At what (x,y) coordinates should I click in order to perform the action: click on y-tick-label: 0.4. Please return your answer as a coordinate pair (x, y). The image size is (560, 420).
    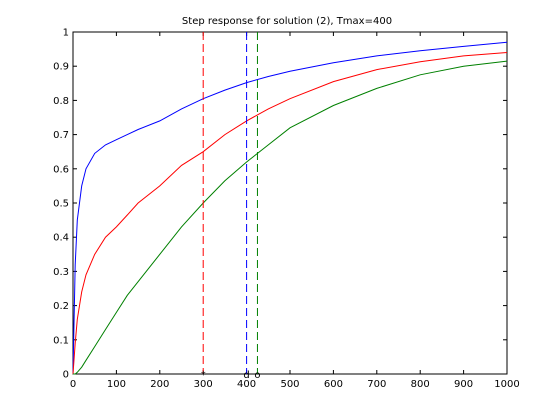
    Looking at the image, I should click on (61, 238).